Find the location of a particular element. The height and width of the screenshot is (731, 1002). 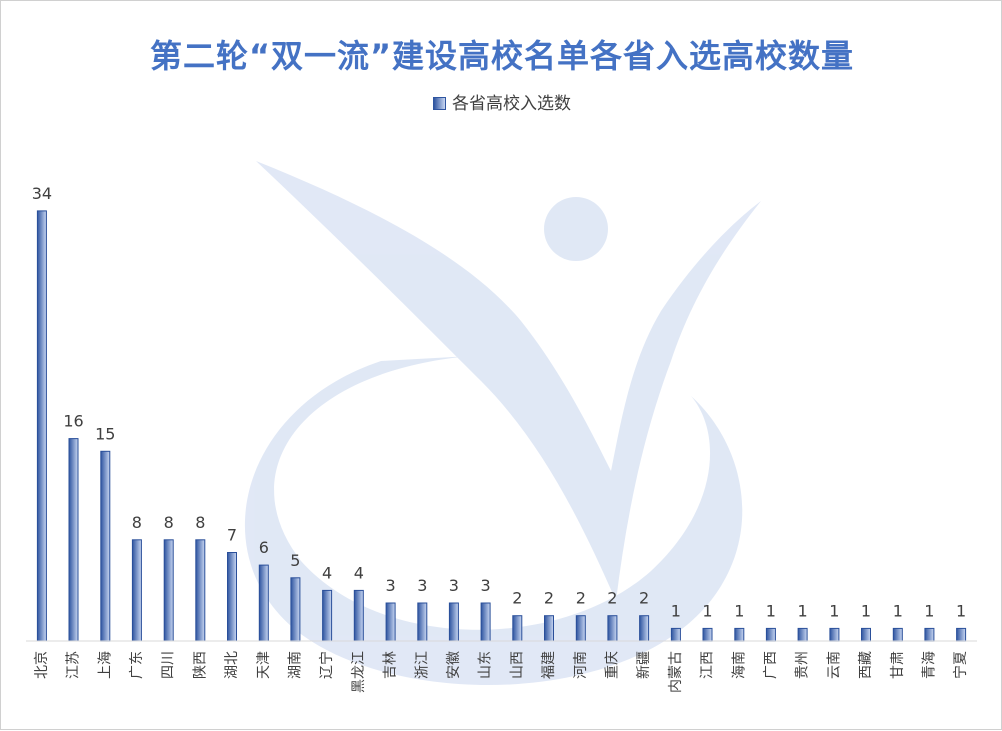

category-label-15: 山西 is located at coordinates (517, 665).